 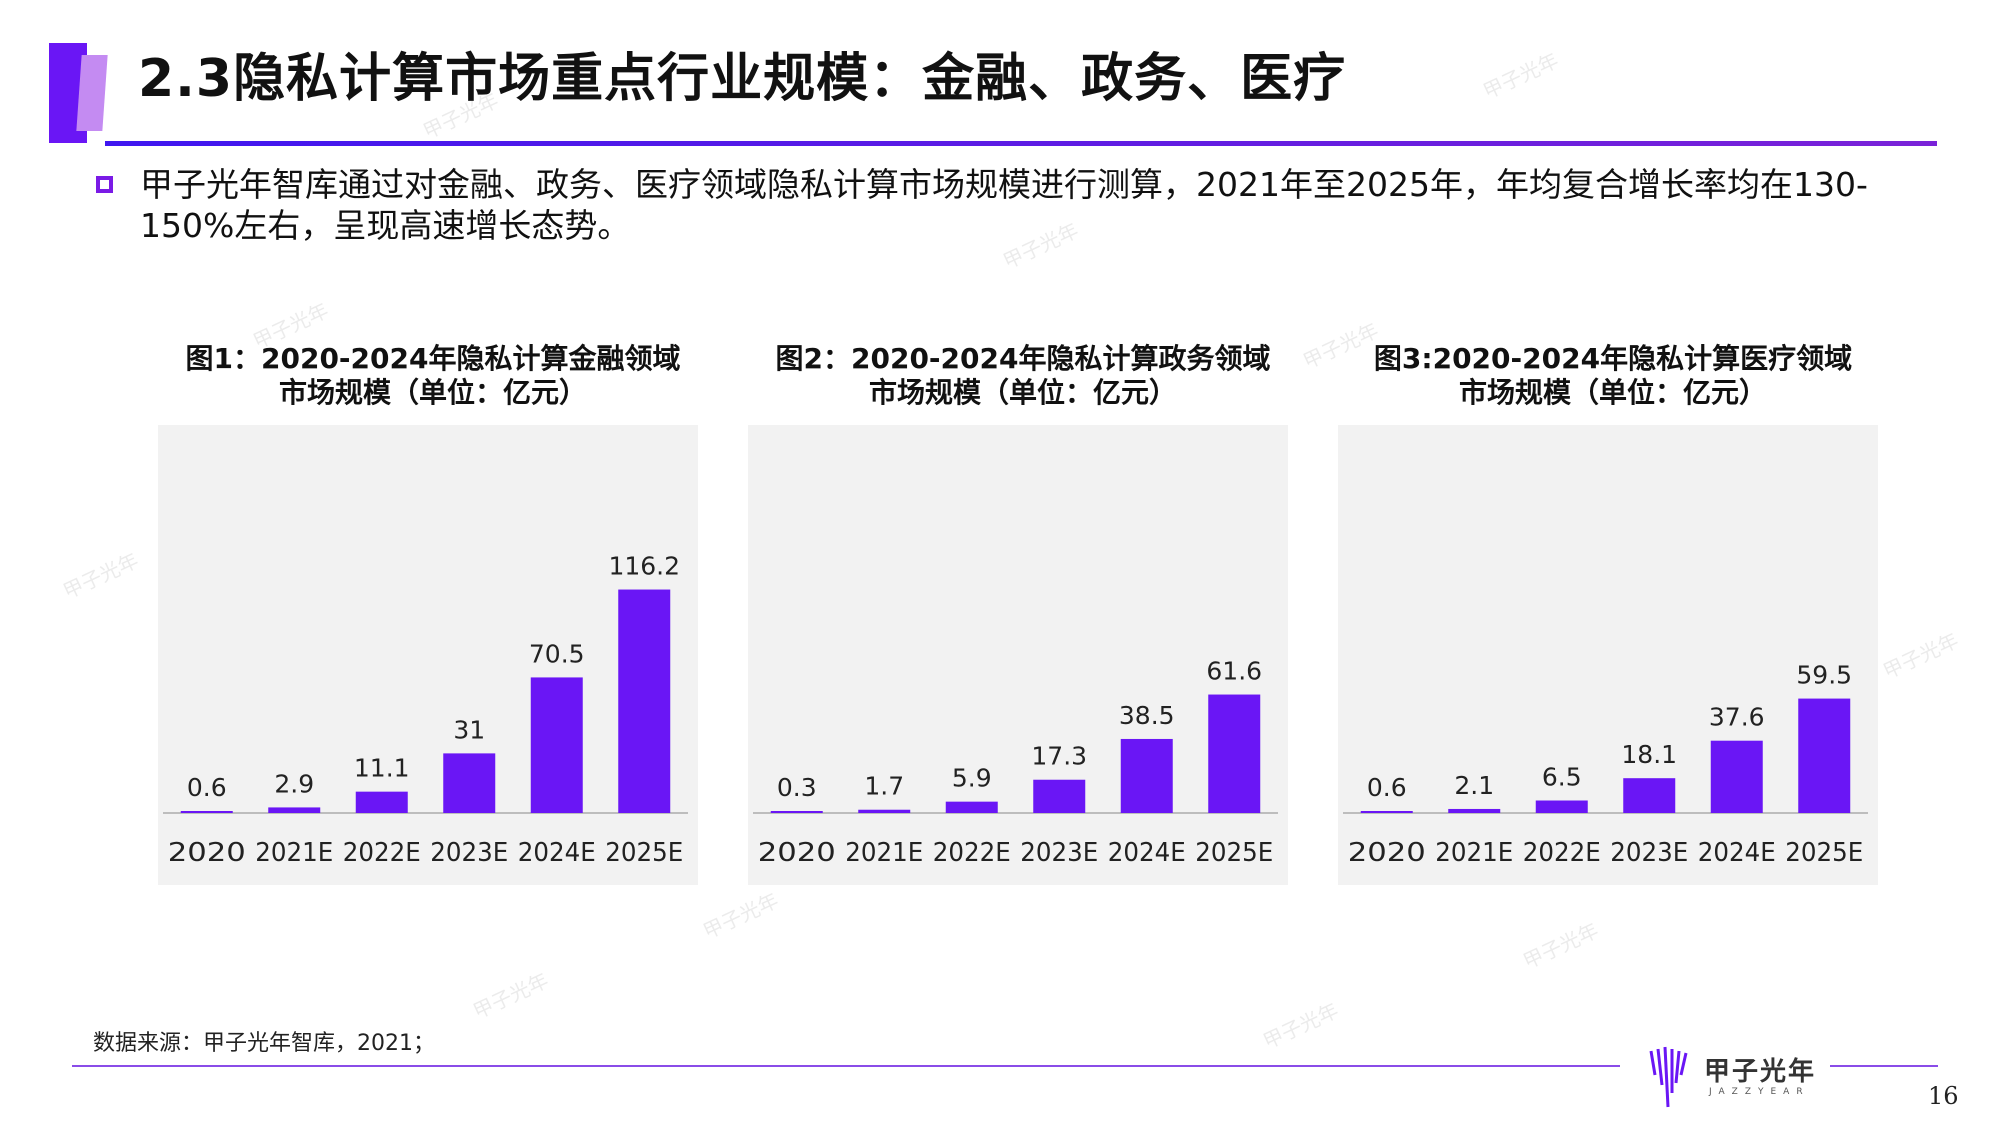 I want to click on data-label: 59.5, so click(x=1824, y=675).